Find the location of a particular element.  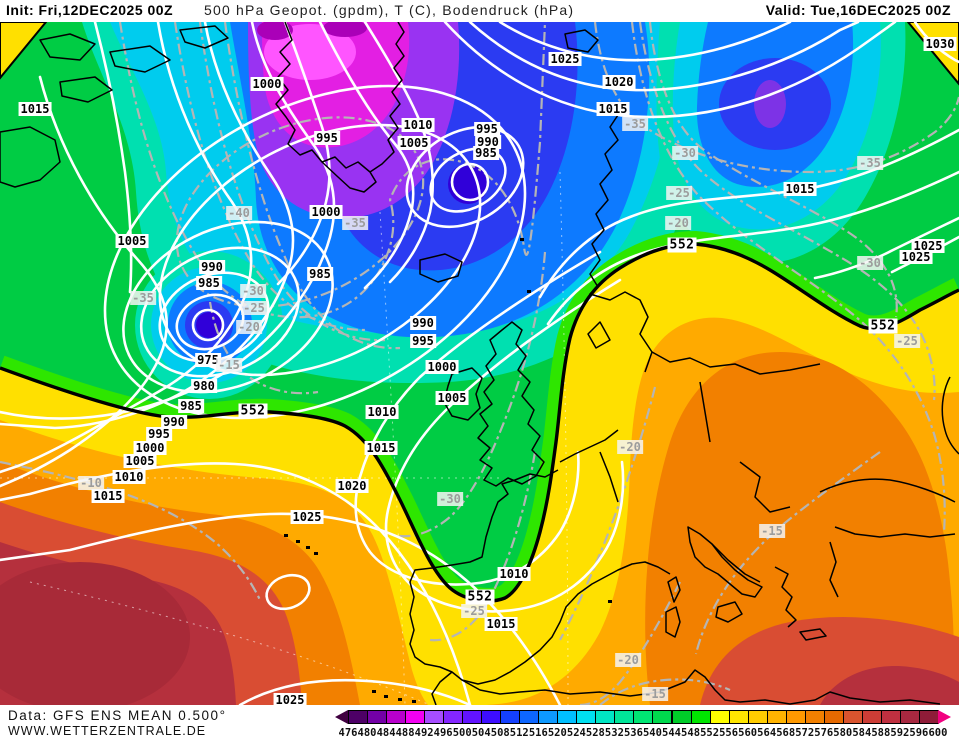

init-time-label: Init: Fri,12DEC2025 00Z is located at coordinates (90, 10).